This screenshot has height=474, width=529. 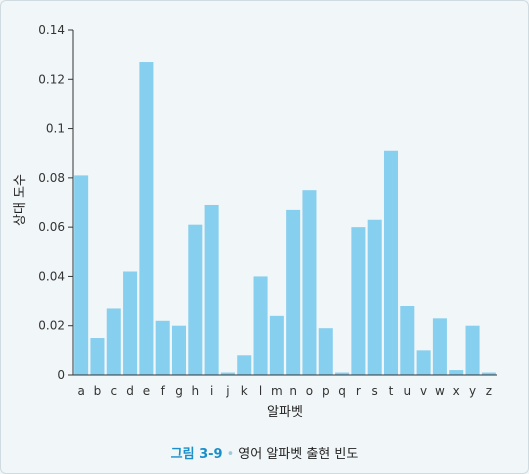 What do you see at coordinates (195, 299) in the screenshot?
I see `bar-h` at bounding box center [195, 299].